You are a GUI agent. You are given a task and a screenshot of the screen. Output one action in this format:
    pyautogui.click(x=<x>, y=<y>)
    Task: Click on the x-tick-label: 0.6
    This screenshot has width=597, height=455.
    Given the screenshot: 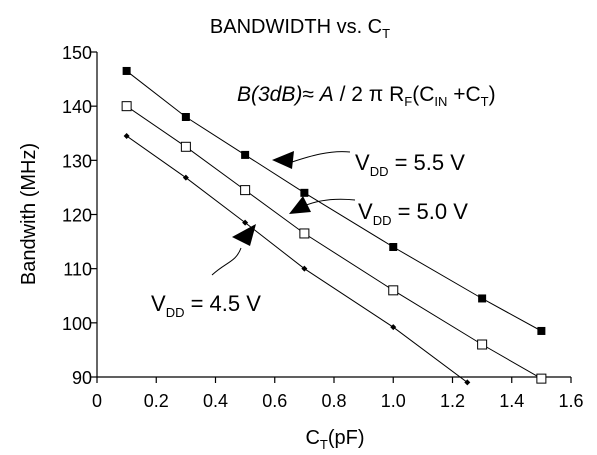 What is the action you would take?
    pyautogui.click(x=274, y=401)
    